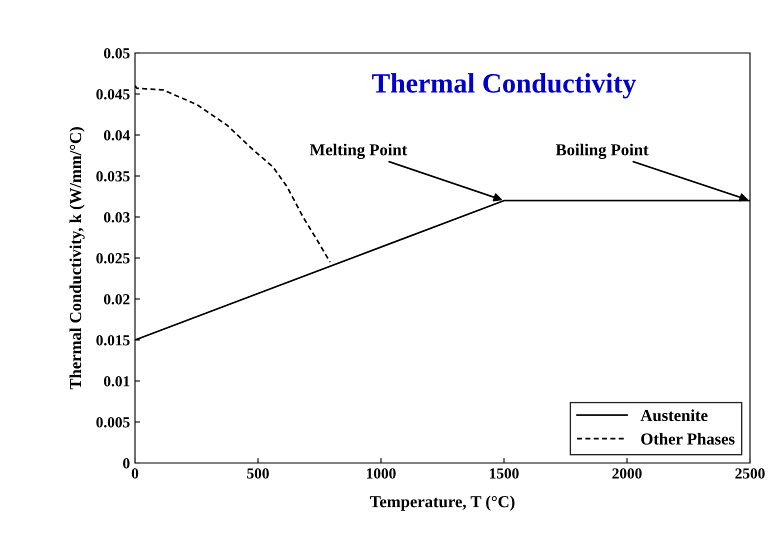 This screenshot has height=553, width=777. What do you see at coordinates (504, 473) in the screenshot?
I see `x-tick-label: 1500` at bounding box center [504, 473].